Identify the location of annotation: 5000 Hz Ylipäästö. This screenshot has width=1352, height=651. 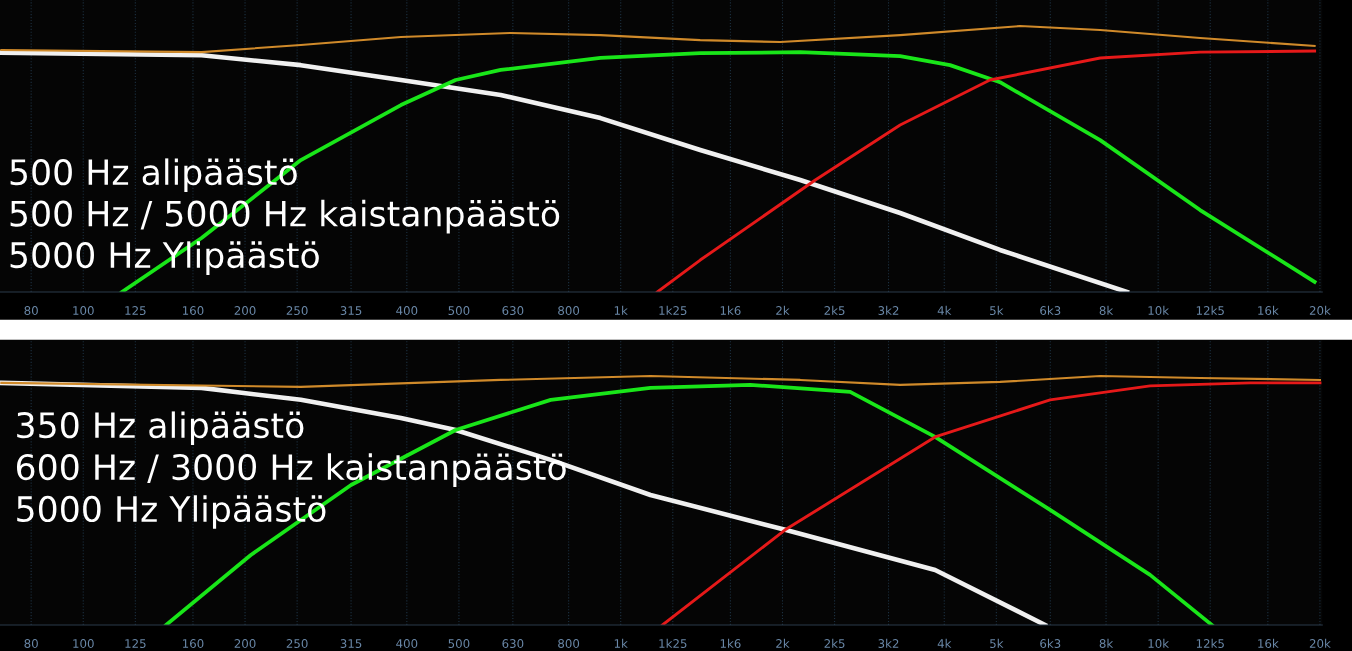
(164, 258).